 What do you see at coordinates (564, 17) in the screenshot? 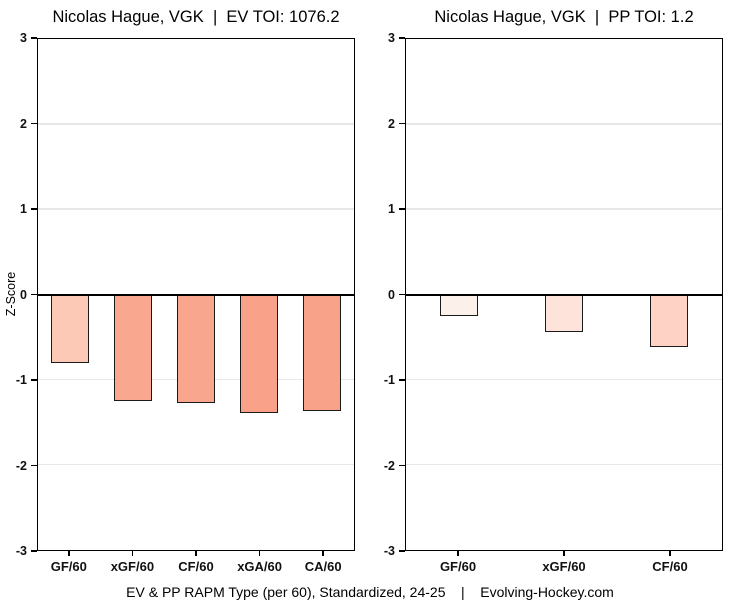
I see `pp-chart-title: Nicolas Hague, VGK | PP TOI: 1.2` at bounding box center [564, 17].